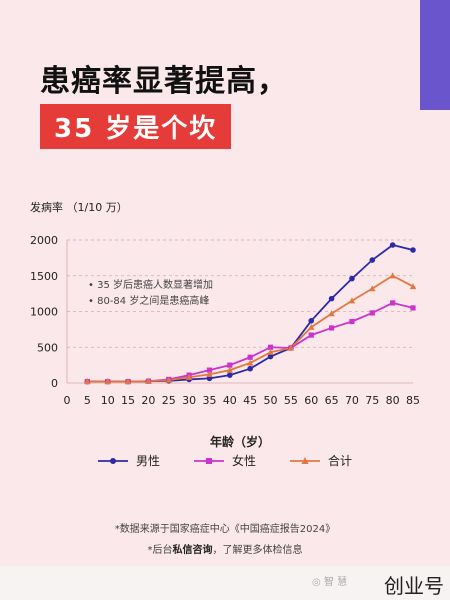 Image resolution: width=450 pixels, height=600 pixels. What do you see at coordinates (128, 400) in the screenshot?
I see `x-tick-label: 15` at bounding box center [128, 400].